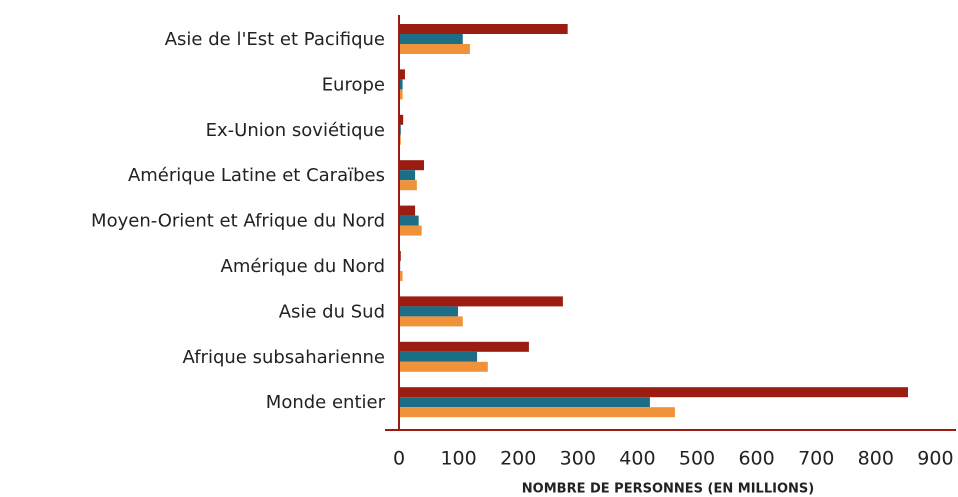 Image resolution: width=958 pixels, height=497 pixels. Describe the element at coordinates (275, 39) in the screenshot. I see `y-tick-label: Asie de l'Est et Pacifique` at that location.